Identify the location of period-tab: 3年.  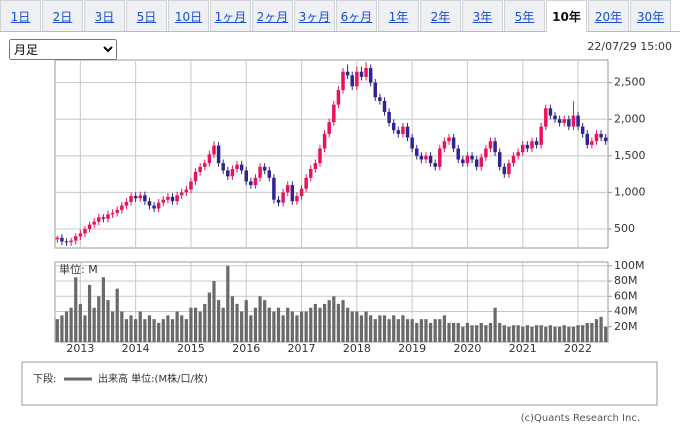
(482, 15).